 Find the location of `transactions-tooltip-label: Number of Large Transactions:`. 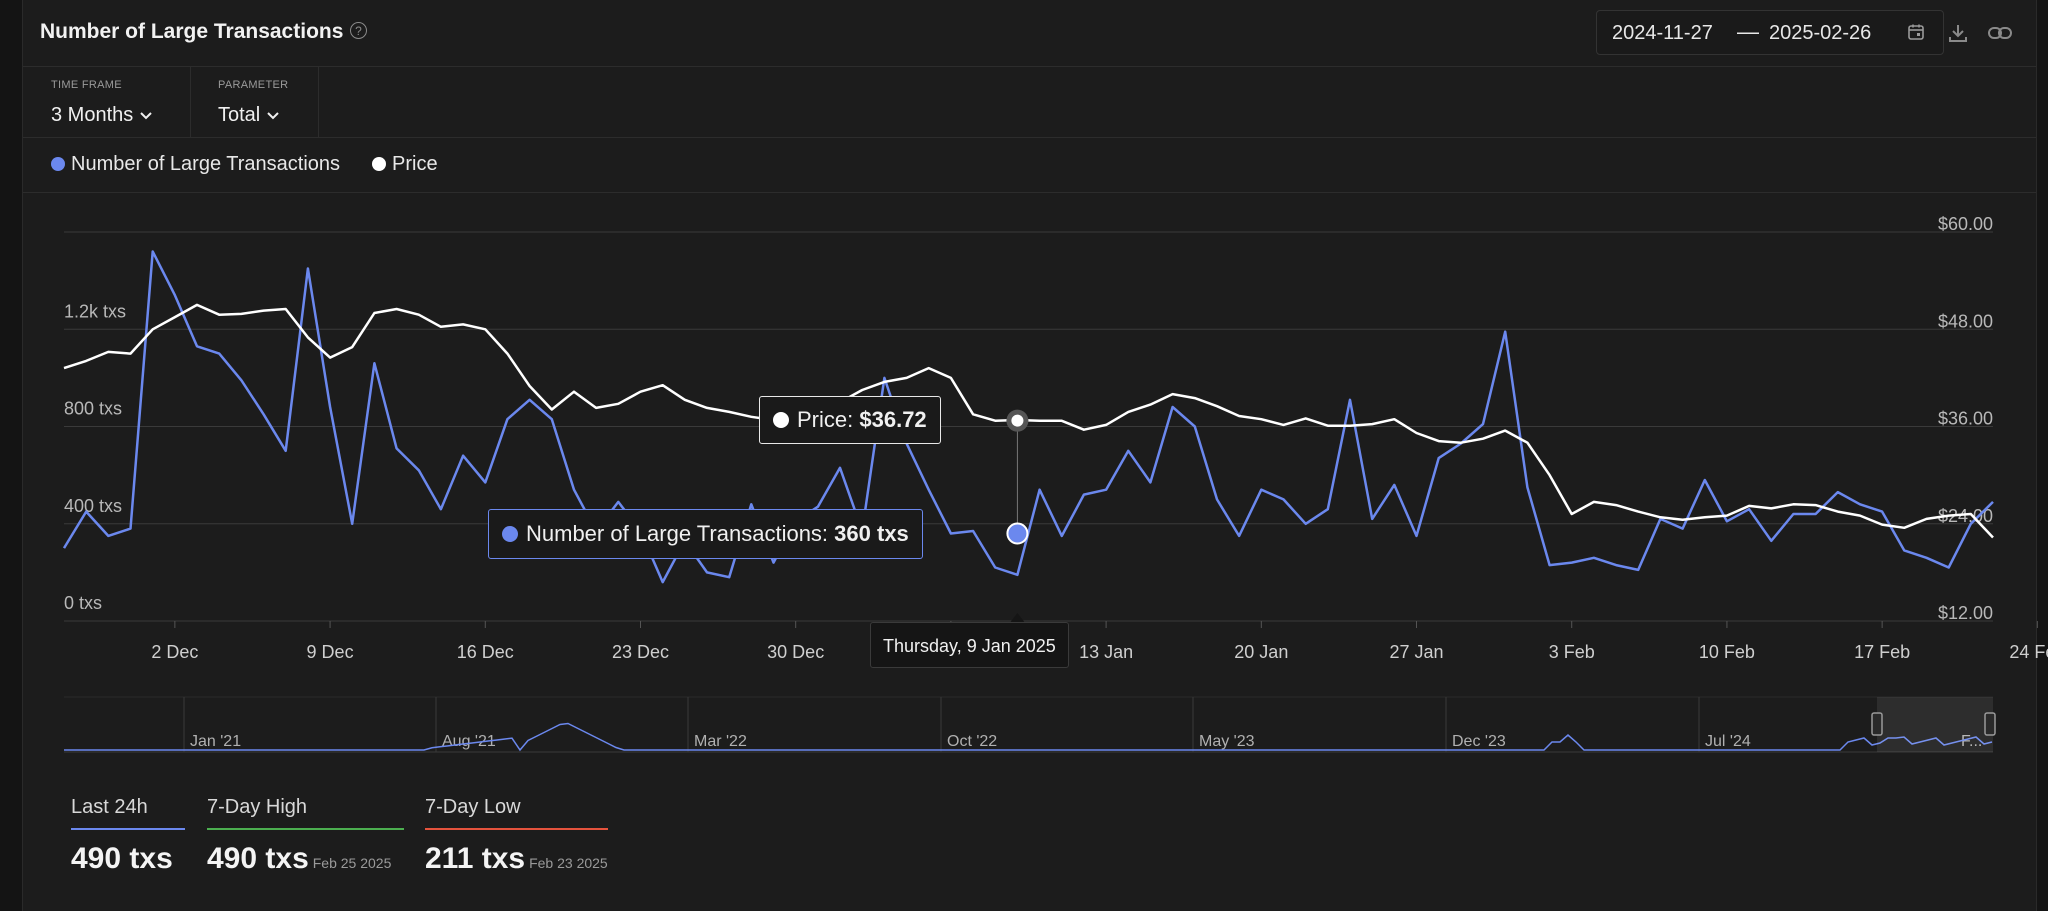

transactions-tooltip-label: Number of Large Transactions: is located at coordinates (677, 533).